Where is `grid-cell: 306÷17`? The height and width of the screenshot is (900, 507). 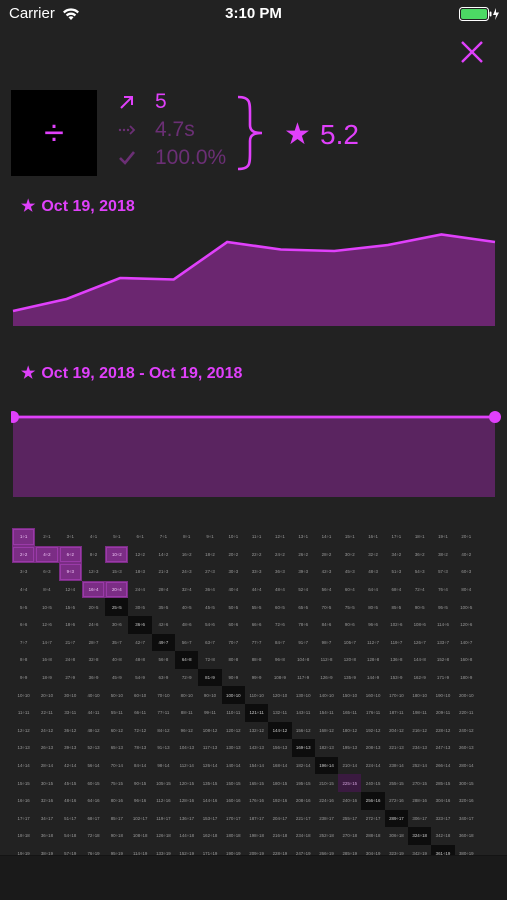
grid-cell: 306÷17 is located at coordinates (419, 818).